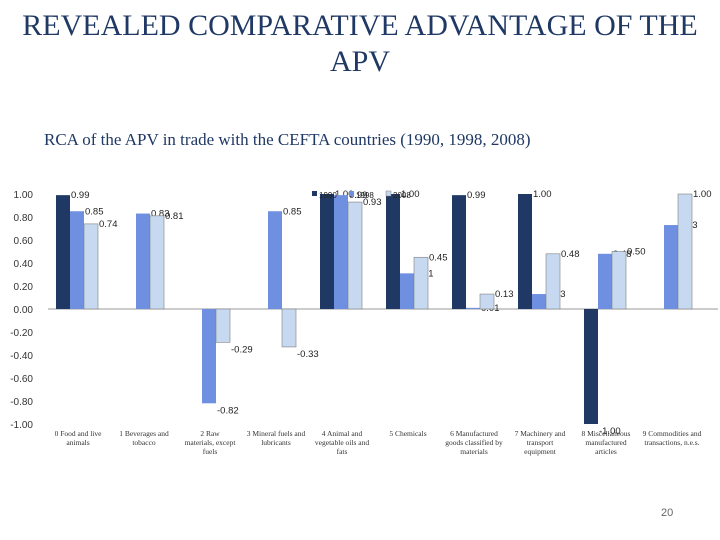 The width and height of the screenshot is (720, 540). I want to click on category-label: transactions, n.e.s., so click(671, 442).